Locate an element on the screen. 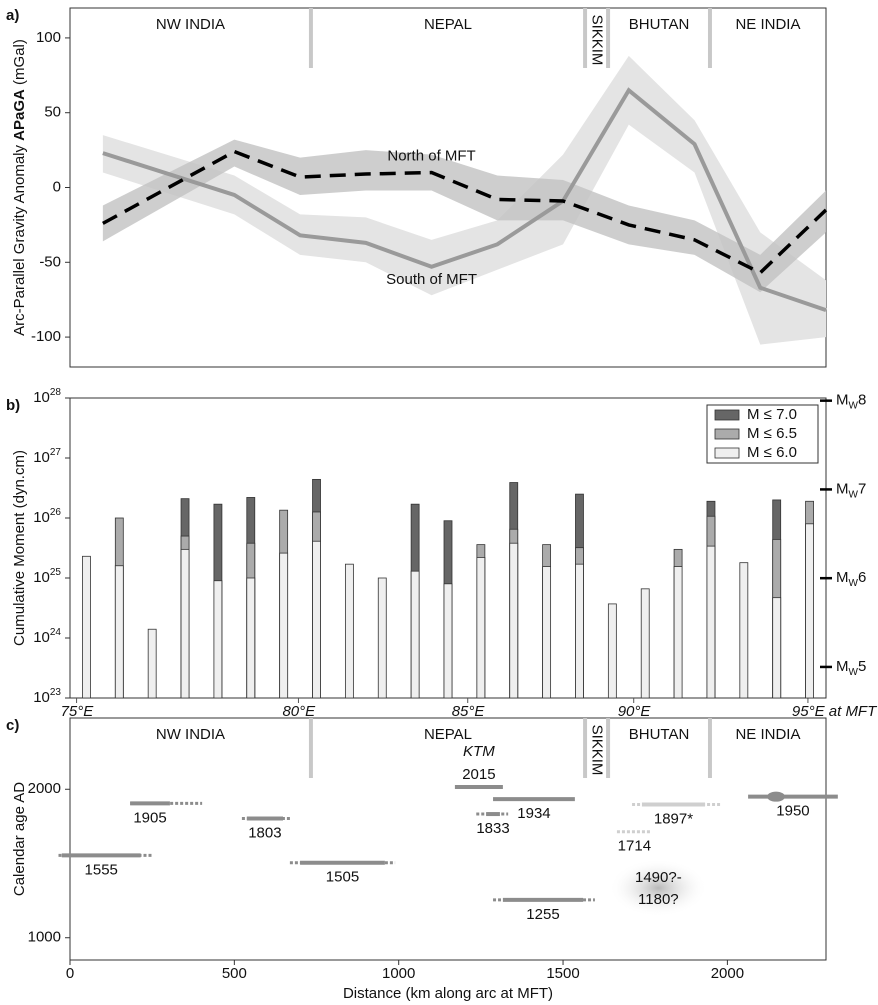 This screenshot has width=878, height=1005. y-axis-title-part: Arc-Parallel Gravity Anomaly is located at coordinates (19, 238).